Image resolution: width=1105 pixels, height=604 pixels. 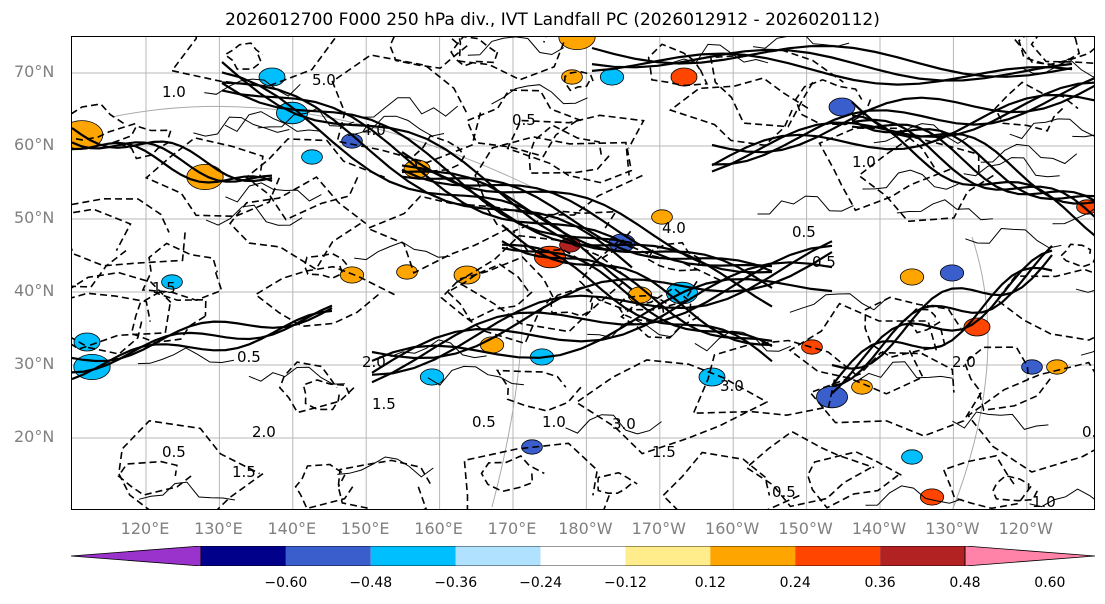 What do you see at coordinates (512, 528) in the screenshot?
I see `lon-label: 170°E` at bounding box center [512, 528].